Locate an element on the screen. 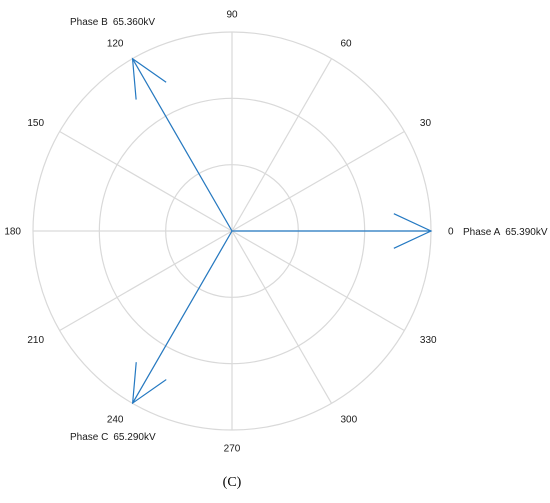 The height and width of the screenshot is (503, 550). angle-tick-120: 120 is located at coordinates (115, 44).